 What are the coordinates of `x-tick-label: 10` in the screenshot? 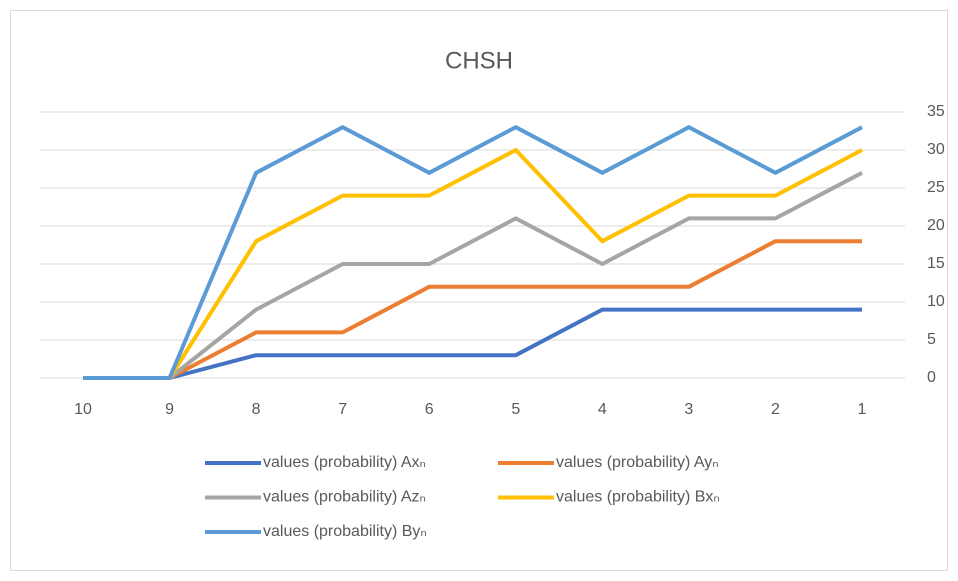 It's located at (83, 409).